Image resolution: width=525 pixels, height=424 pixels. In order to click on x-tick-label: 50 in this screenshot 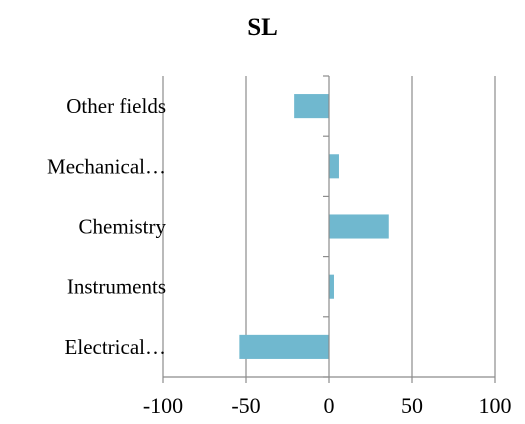, I will do `click(412, 405)`.